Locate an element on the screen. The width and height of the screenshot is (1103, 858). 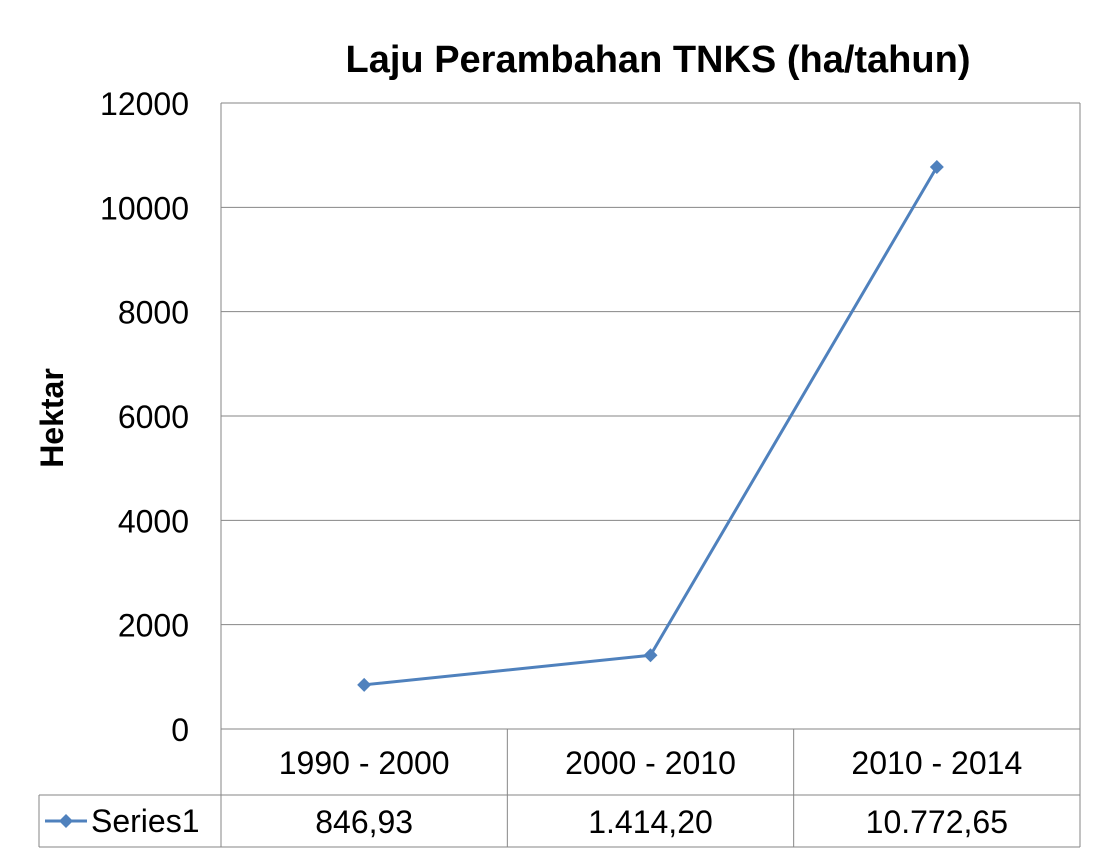
chart-title: Laju Perambahan TNKS (ha/tahun) is located at coordinates (658, 60).